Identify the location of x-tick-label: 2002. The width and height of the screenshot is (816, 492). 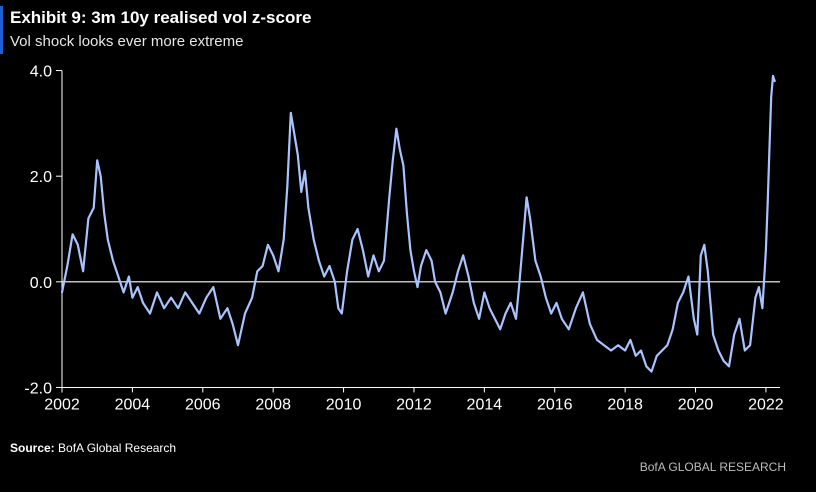
(62, 404).